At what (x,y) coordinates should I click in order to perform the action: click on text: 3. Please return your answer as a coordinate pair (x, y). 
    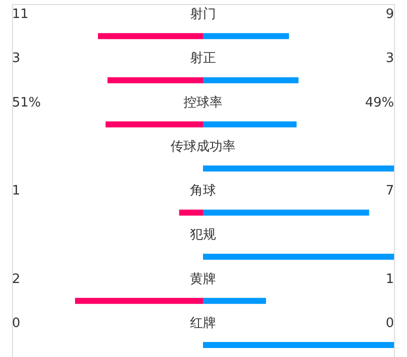
    Looking at the image, I should click on (16, 58).